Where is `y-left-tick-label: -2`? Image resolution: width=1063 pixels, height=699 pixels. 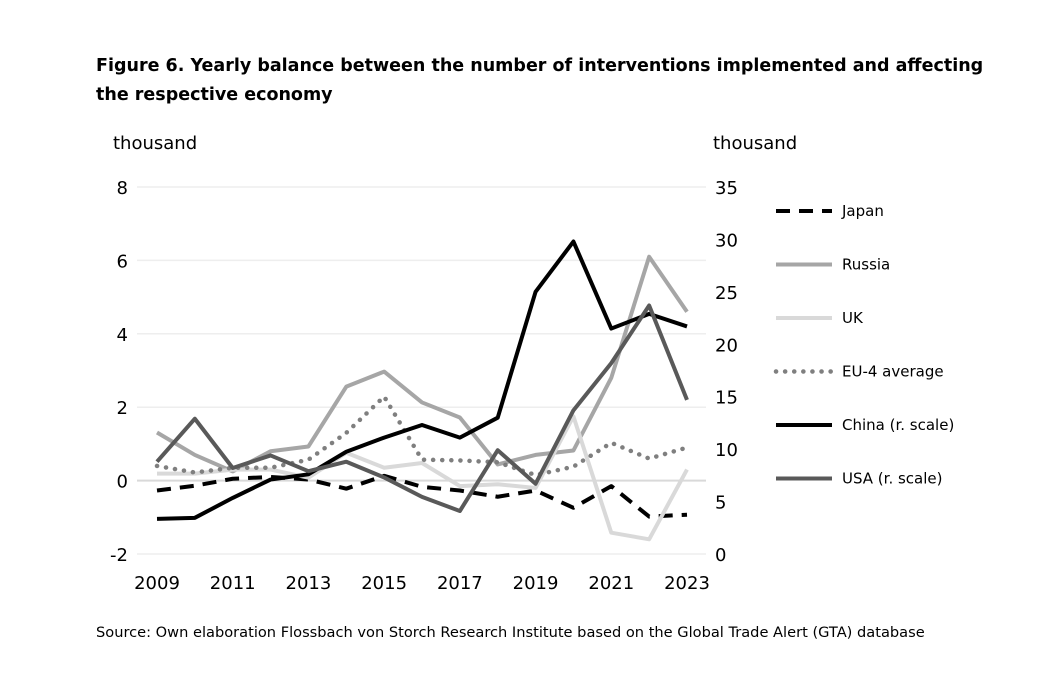
y-left-tick-label: -2 is located at coordinates (119, 555).